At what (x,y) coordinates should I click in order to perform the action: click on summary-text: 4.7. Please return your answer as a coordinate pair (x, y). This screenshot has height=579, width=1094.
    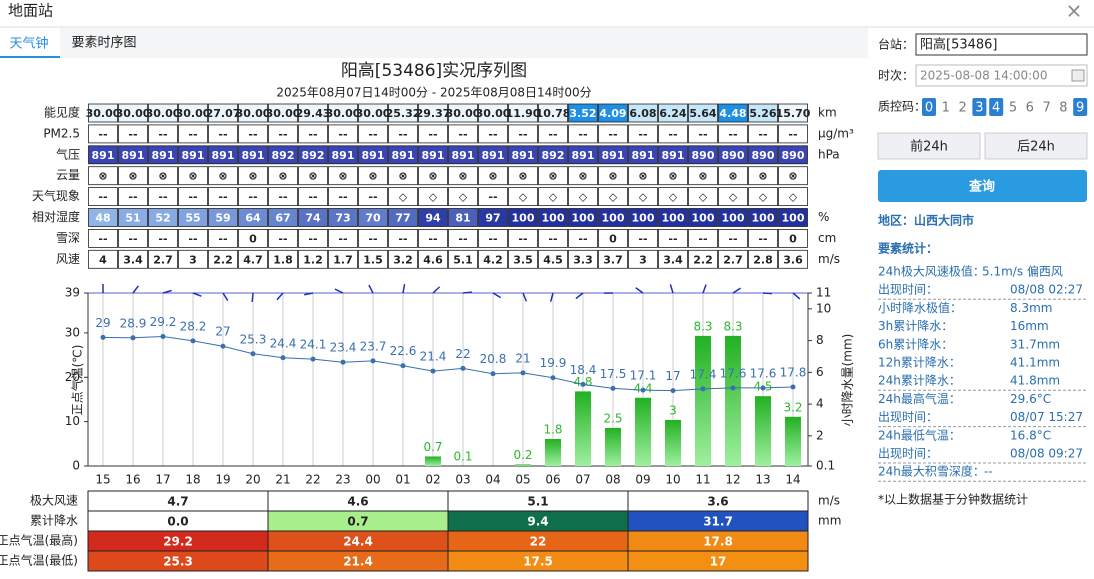
    Looking at the image, I should click on (177, 502).